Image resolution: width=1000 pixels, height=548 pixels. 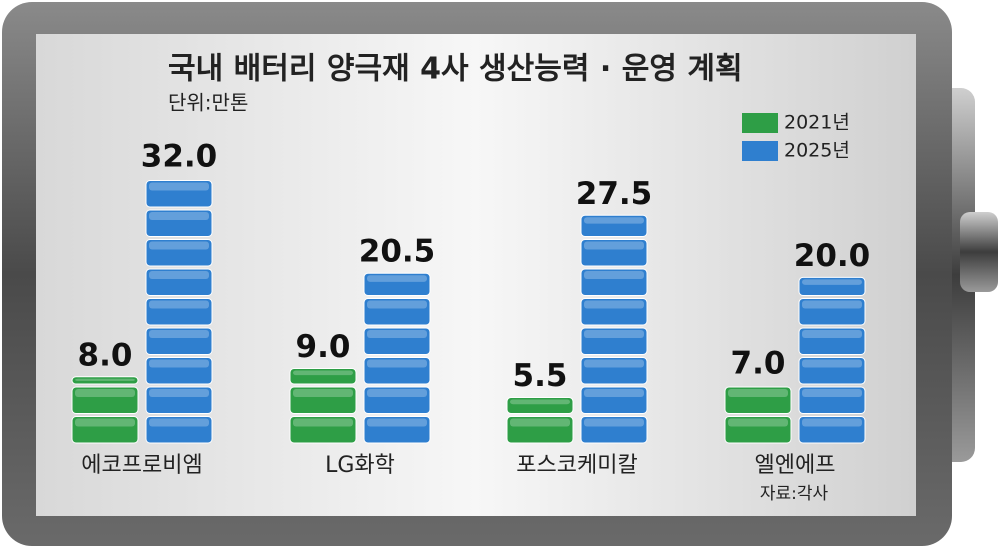 I want to click on value-label: 7.0, so click(x=758, y=364).